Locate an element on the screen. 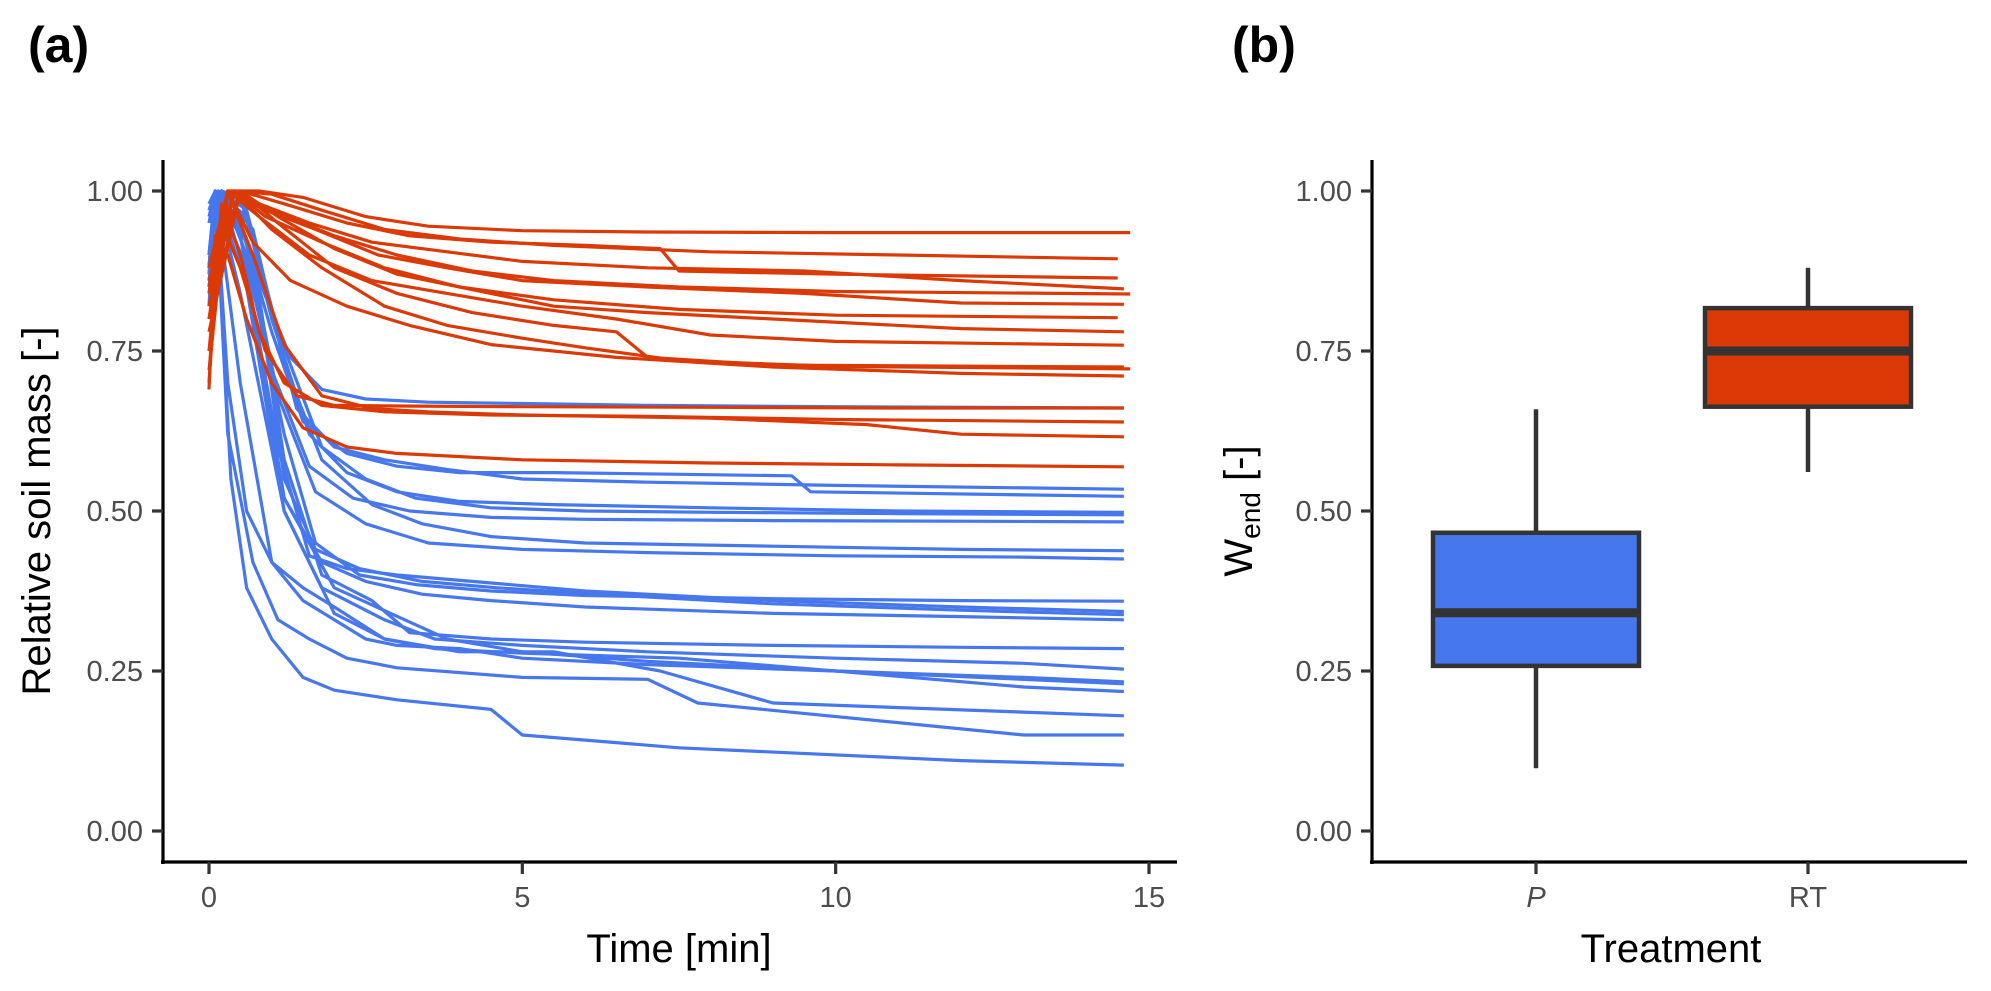 This screenshot has width=1991, height=991. x-axis-ticks-b: P RT is located at coordinates (1676, 888).